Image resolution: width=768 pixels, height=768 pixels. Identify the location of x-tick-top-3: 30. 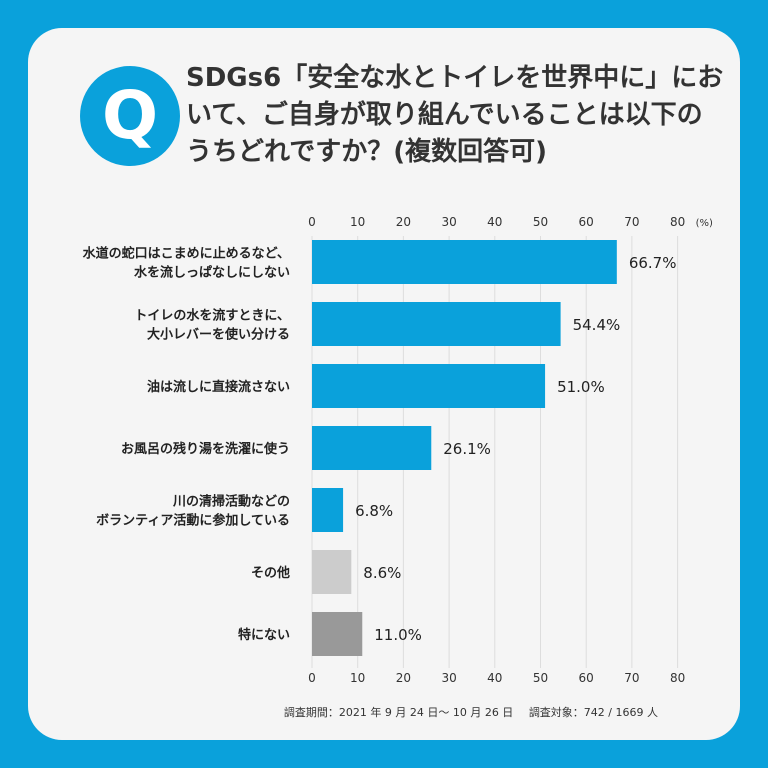
(448, 222).